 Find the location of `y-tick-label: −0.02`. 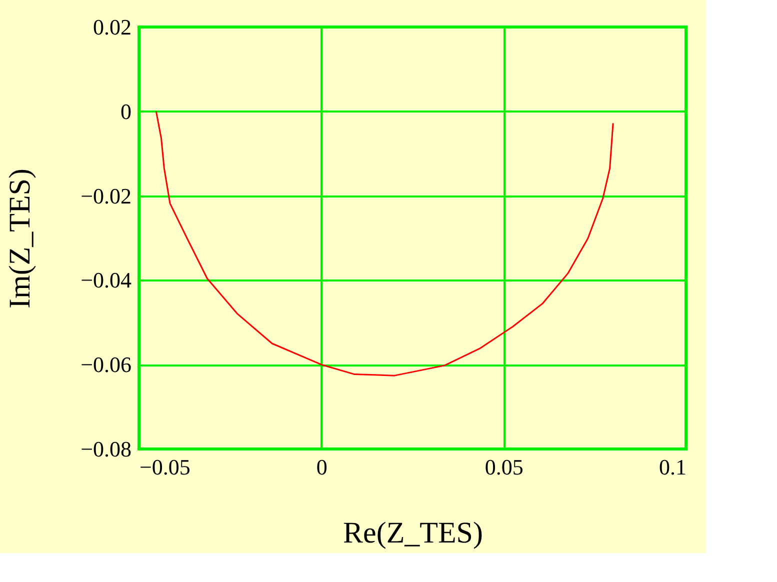

y-tick-label: −0.02 is located at coordinates (106, 195).